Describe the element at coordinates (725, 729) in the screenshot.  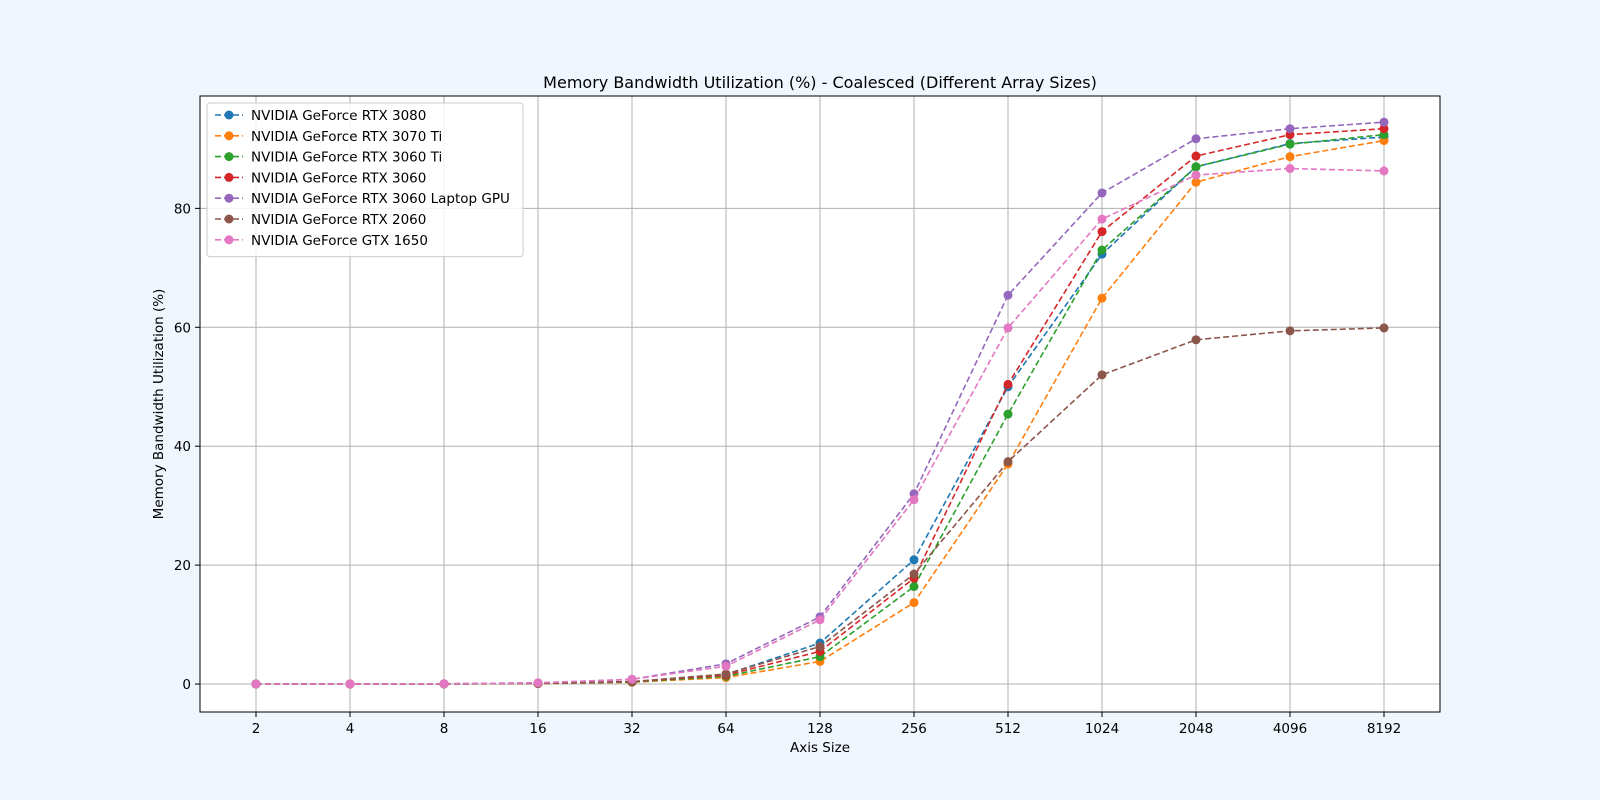
I see `x-tick-label: 64` at that location.